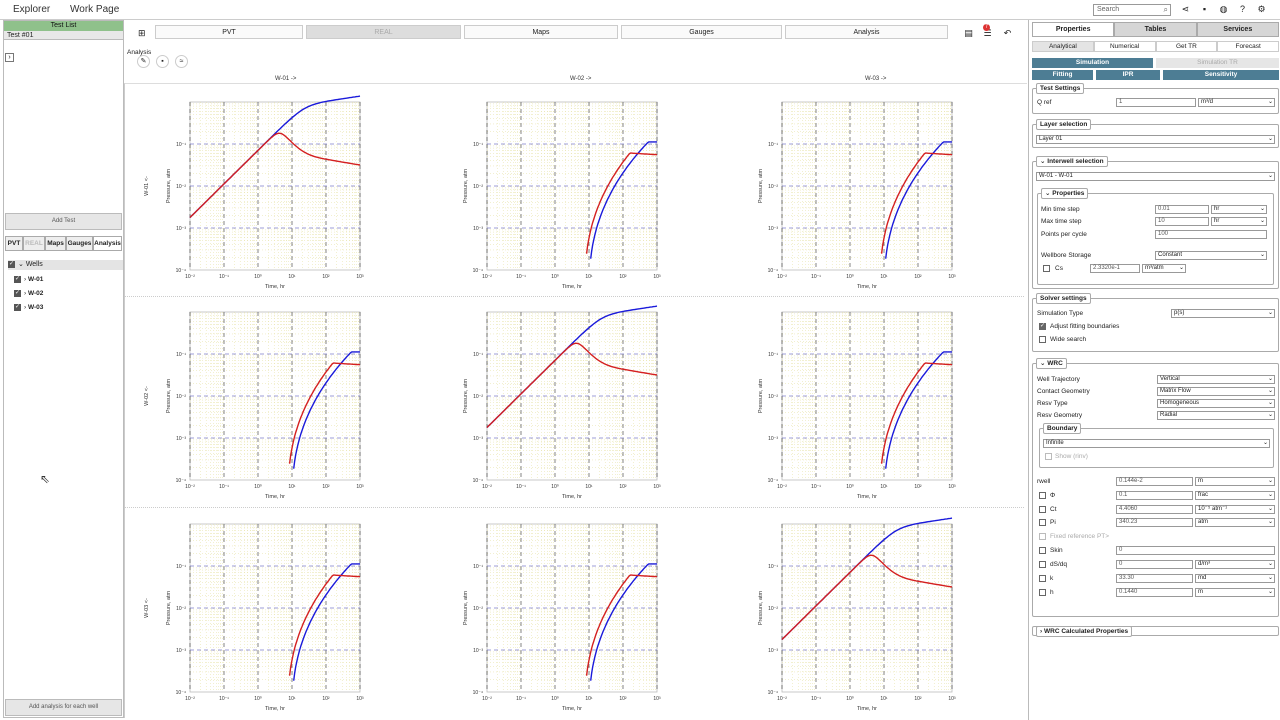 This screenshot has height=720, width=1280. What do you see at coordinates (28, 293) in the screenshot?
I see `well-item: ✓ › W-02` at bounding box center [28, 293].